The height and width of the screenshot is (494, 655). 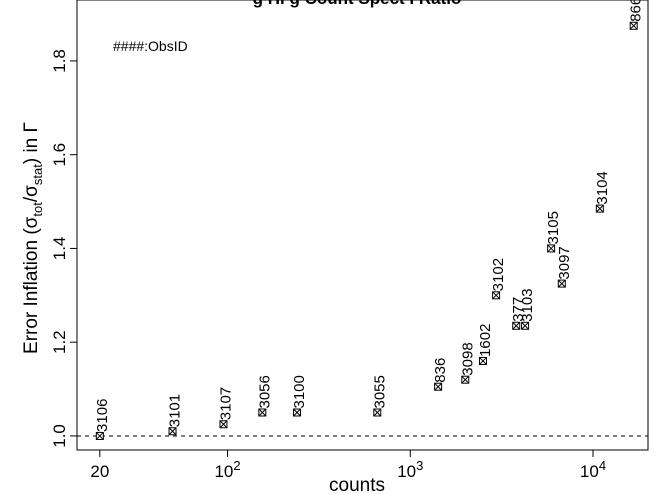 What do you see at coordinates (31, 193) in the screenshot?
I see `y-axis-label-mid: /σ` at bounding box center [31, 193].